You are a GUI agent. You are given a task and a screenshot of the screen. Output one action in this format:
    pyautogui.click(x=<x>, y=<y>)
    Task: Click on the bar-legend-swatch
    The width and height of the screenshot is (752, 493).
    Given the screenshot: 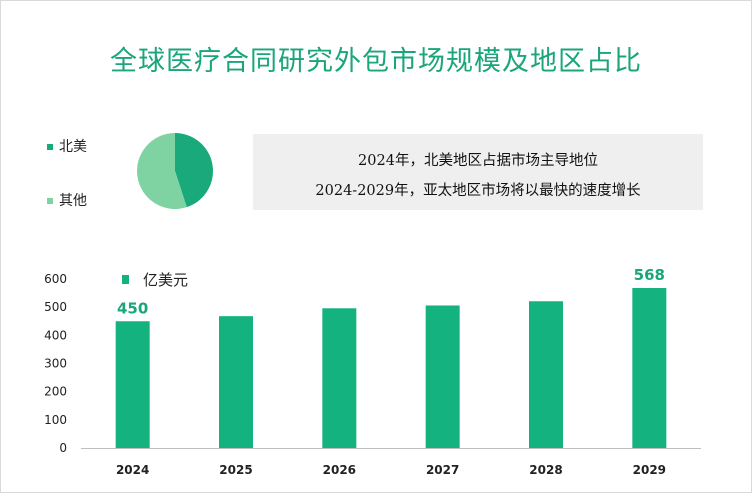 What is the action you would take?
    pyautogui.click(x=125, y=279)
    